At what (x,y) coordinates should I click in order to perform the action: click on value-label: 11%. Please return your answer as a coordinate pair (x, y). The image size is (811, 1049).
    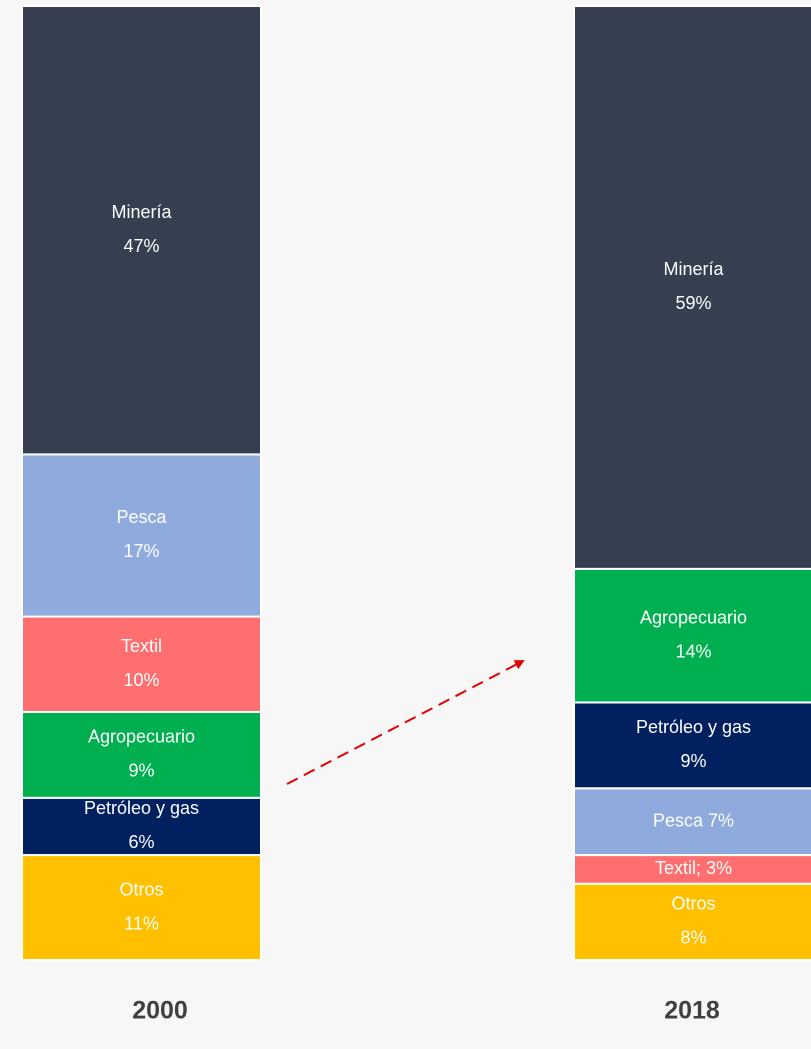
    Looking at the image, I should click on (141, 923).